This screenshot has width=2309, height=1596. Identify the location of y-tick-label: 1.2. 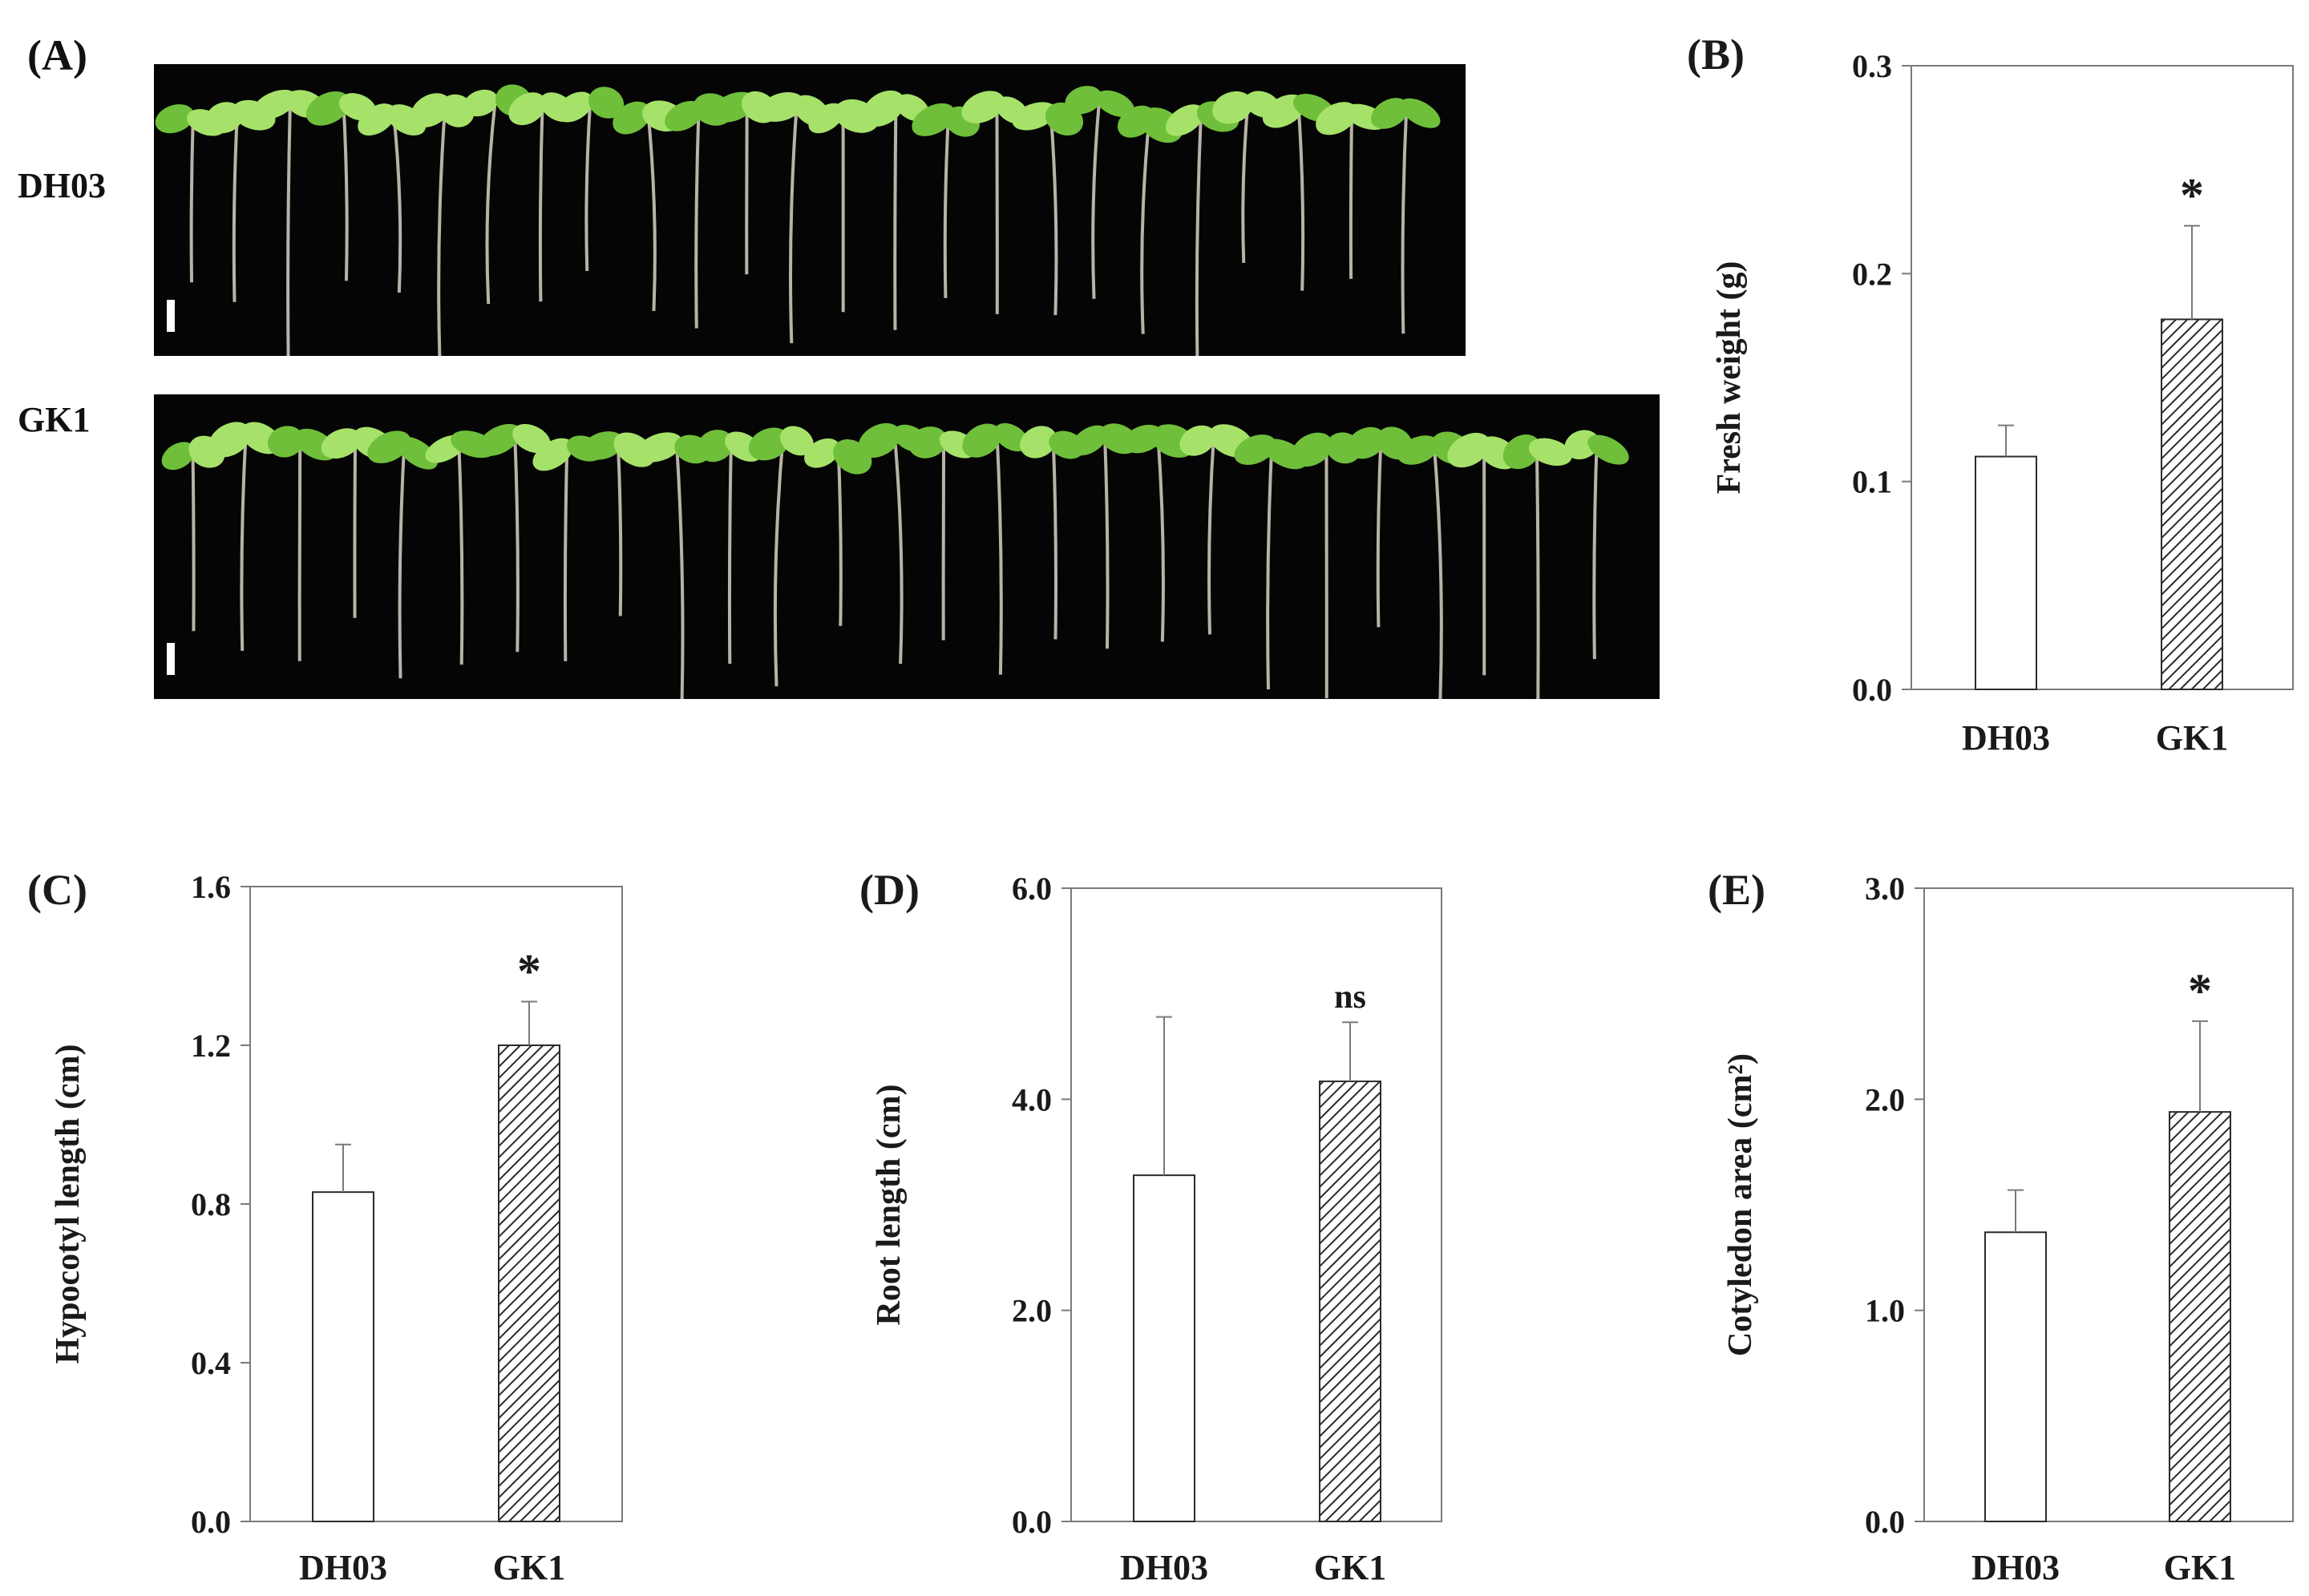
(211, 1046).